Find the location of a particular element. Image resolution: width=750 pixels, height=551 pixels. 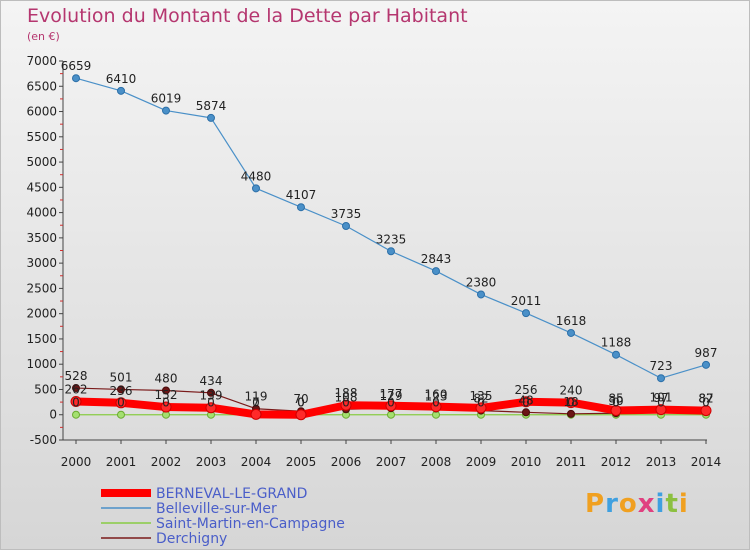

data-label: 85 is located at coordinates (615, 398).